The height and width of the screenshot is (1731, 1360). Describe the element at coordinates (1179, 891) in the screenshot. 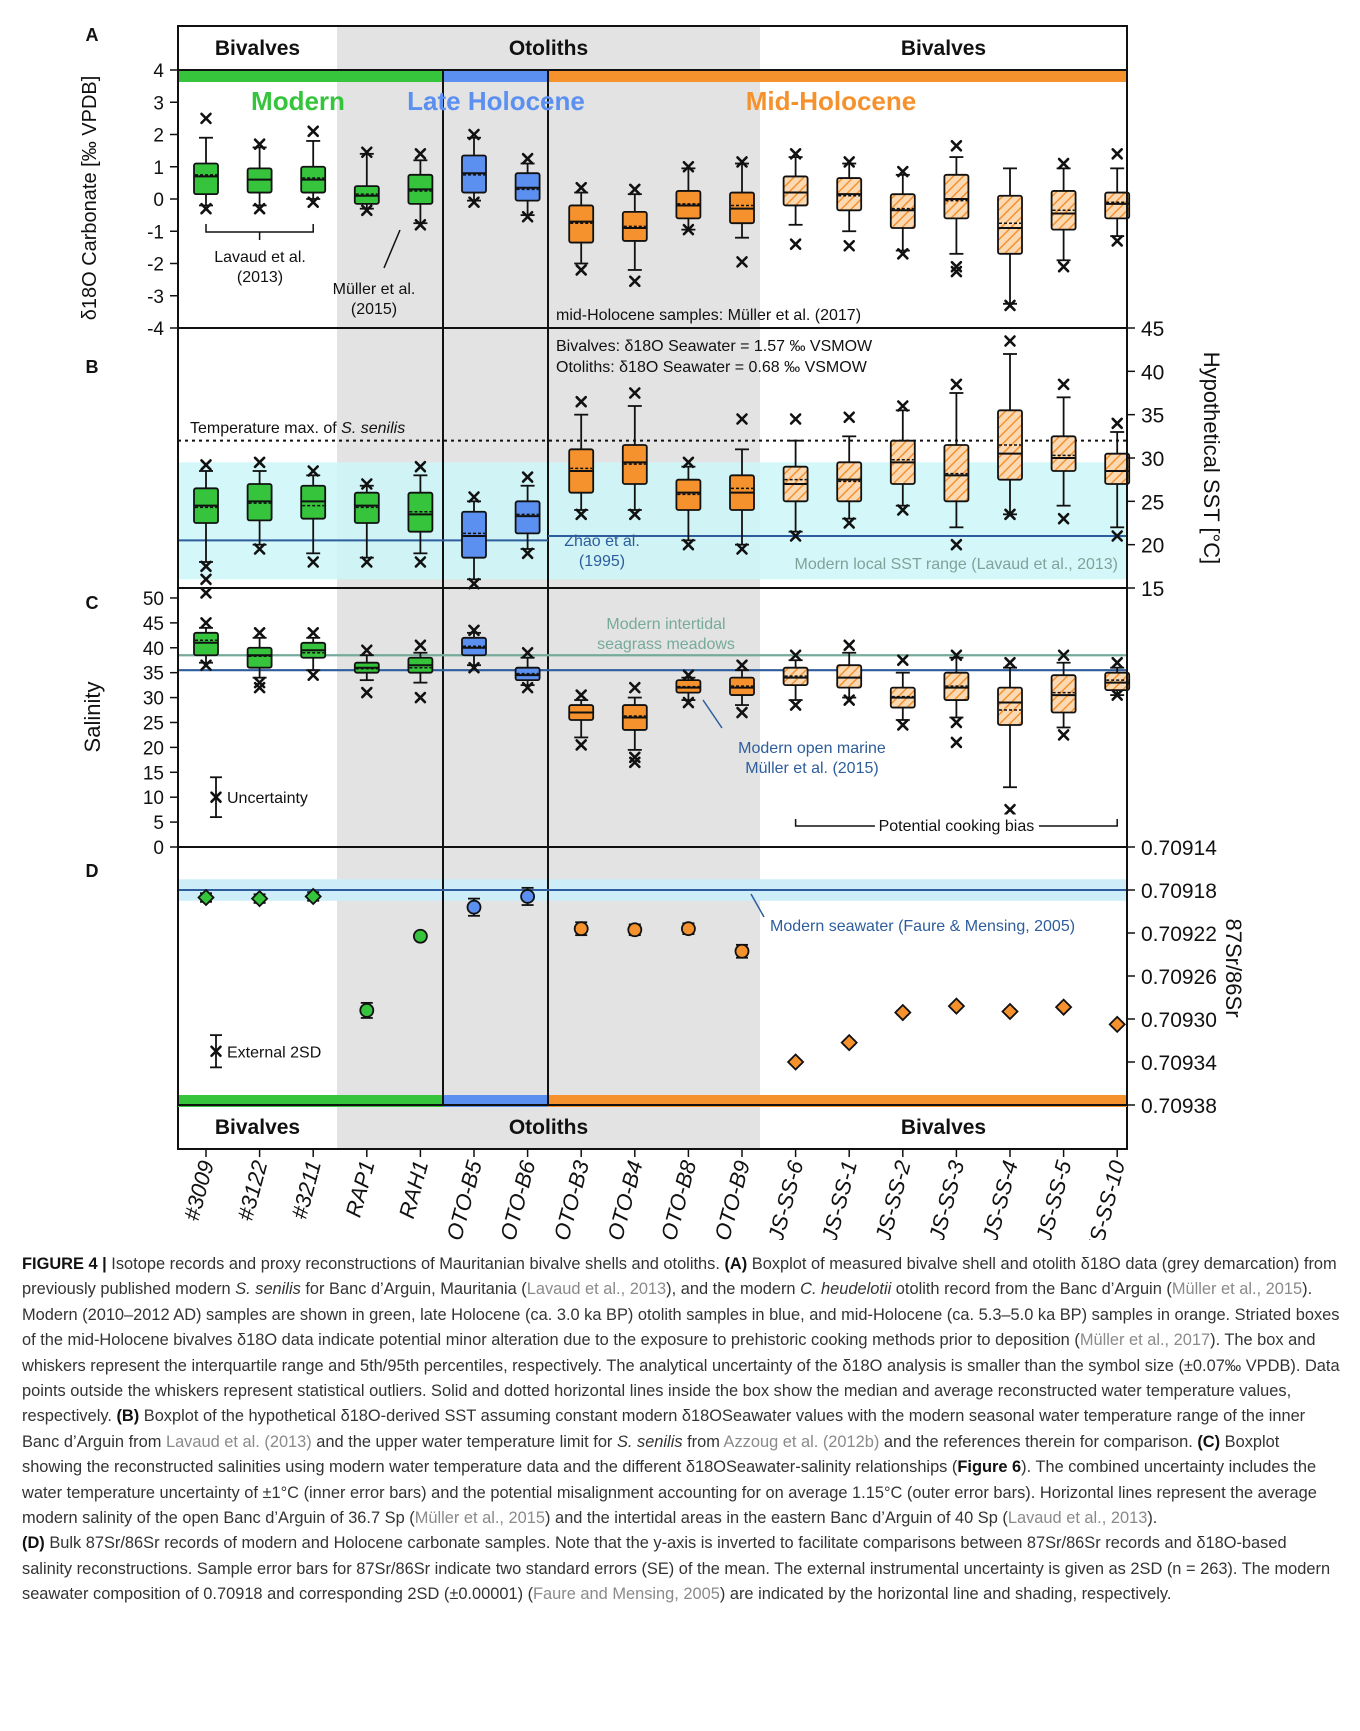

I see `y-tick-label-d: 0.70918` at that location.